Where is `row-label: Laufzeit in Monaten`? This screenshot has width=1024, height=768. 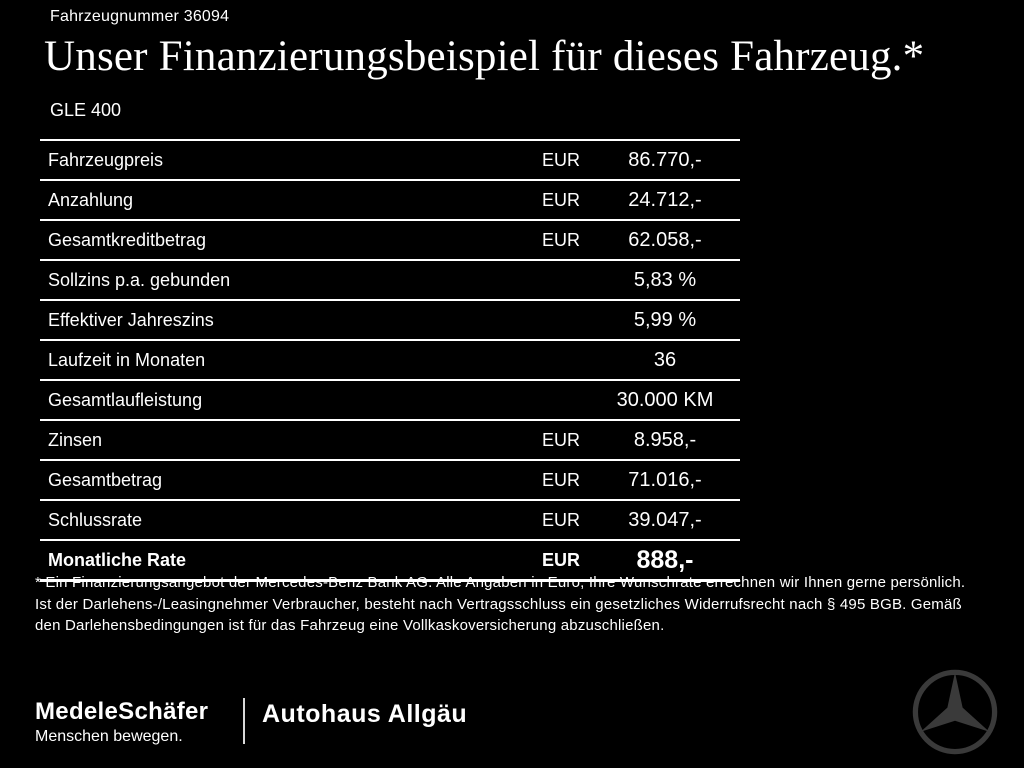
row-label: Laufzeit in Monaten is located at coordinates (127, 359).